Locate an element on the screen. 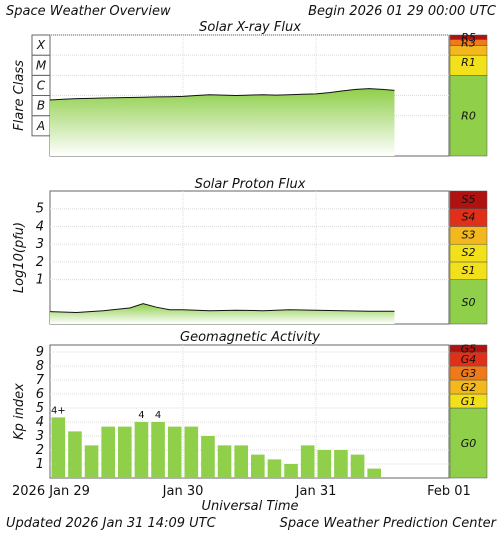 This screenshot has width=500, height=533. r-scale-label: R3 is located at coordinates (468, 43).